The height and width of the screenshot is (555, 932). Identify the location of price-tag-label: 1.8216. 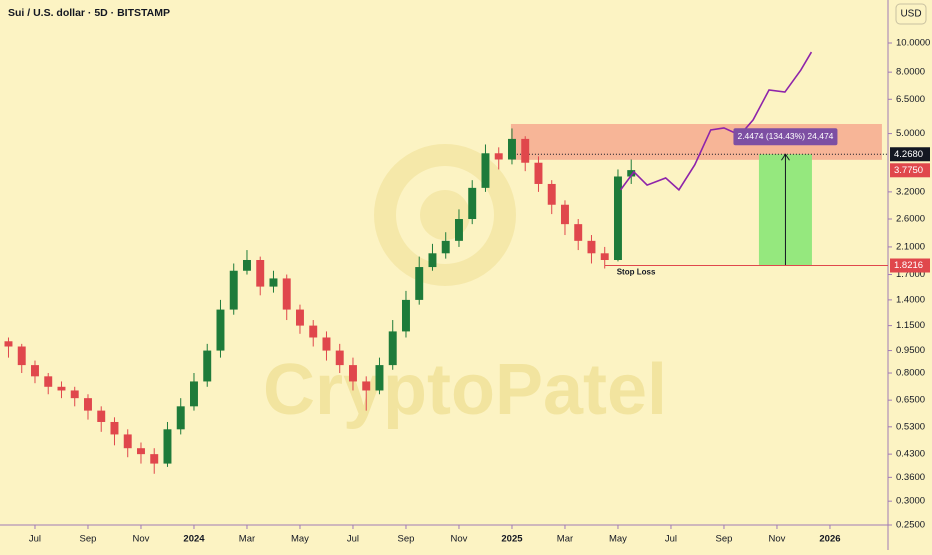
(908, 265).